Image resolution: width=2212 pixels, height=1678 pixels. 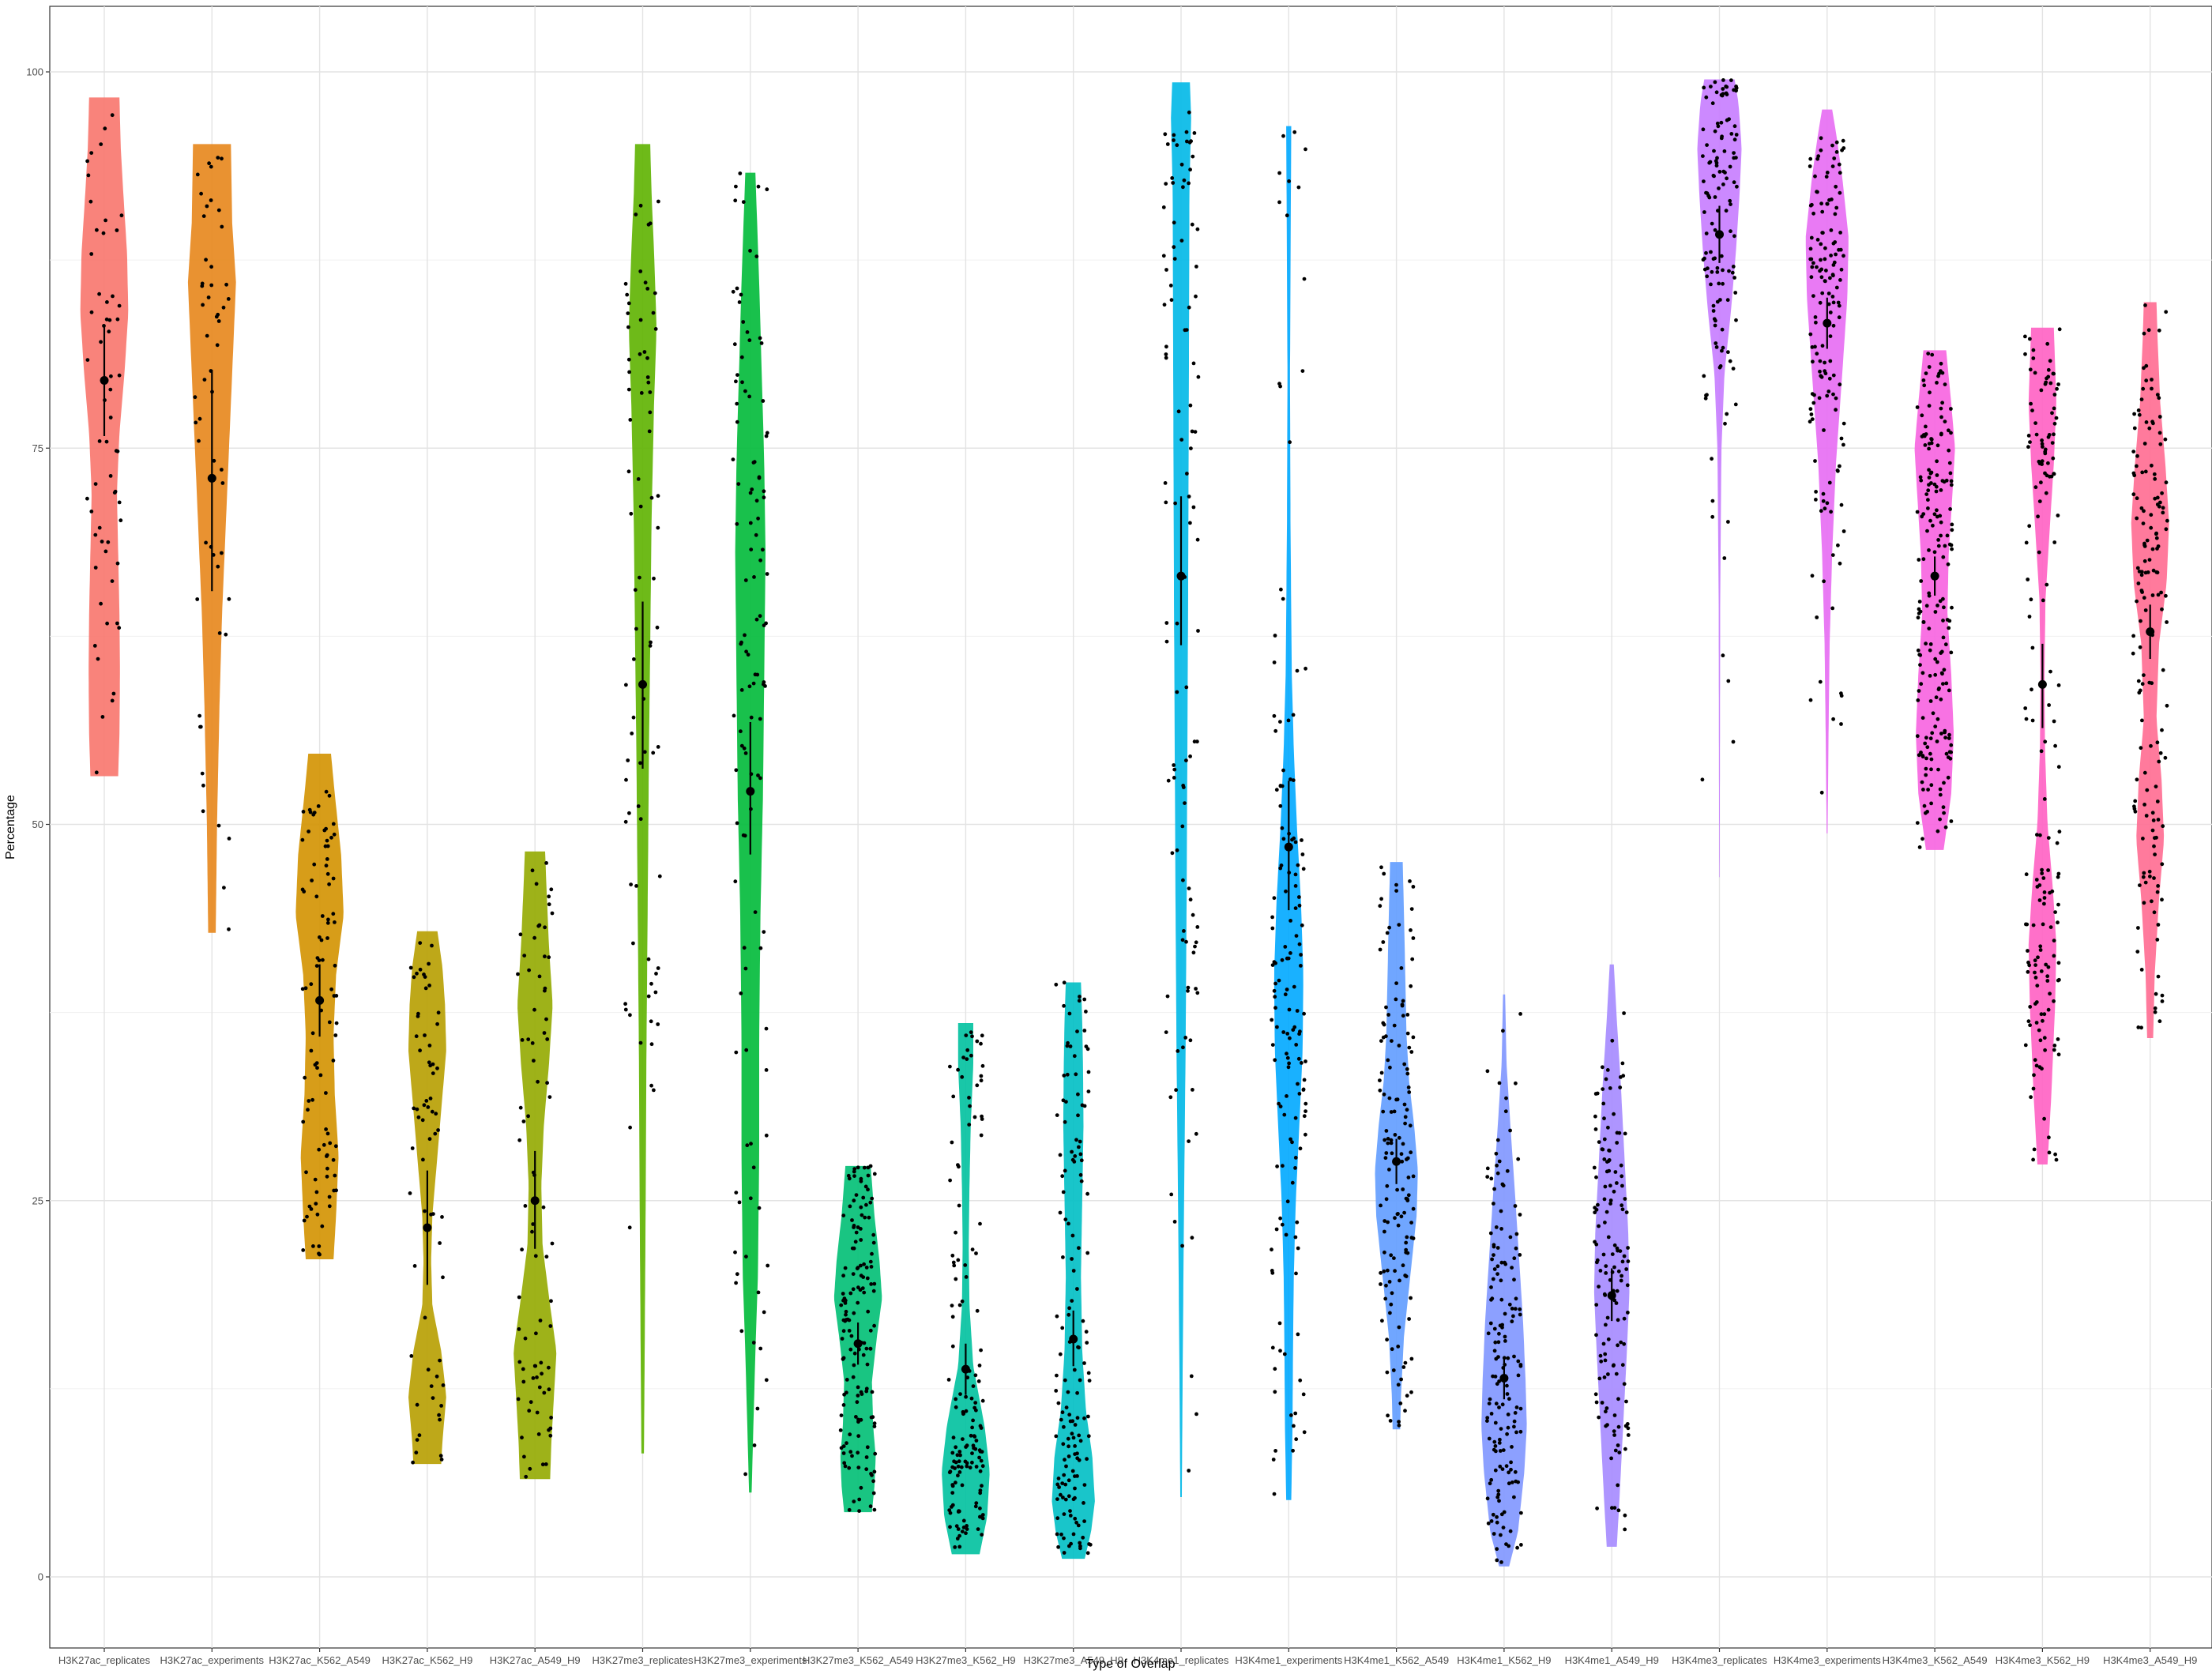 I want to click on x-tick-label: H3K4me1_A549_H9, so click(x=1612, y=1660).